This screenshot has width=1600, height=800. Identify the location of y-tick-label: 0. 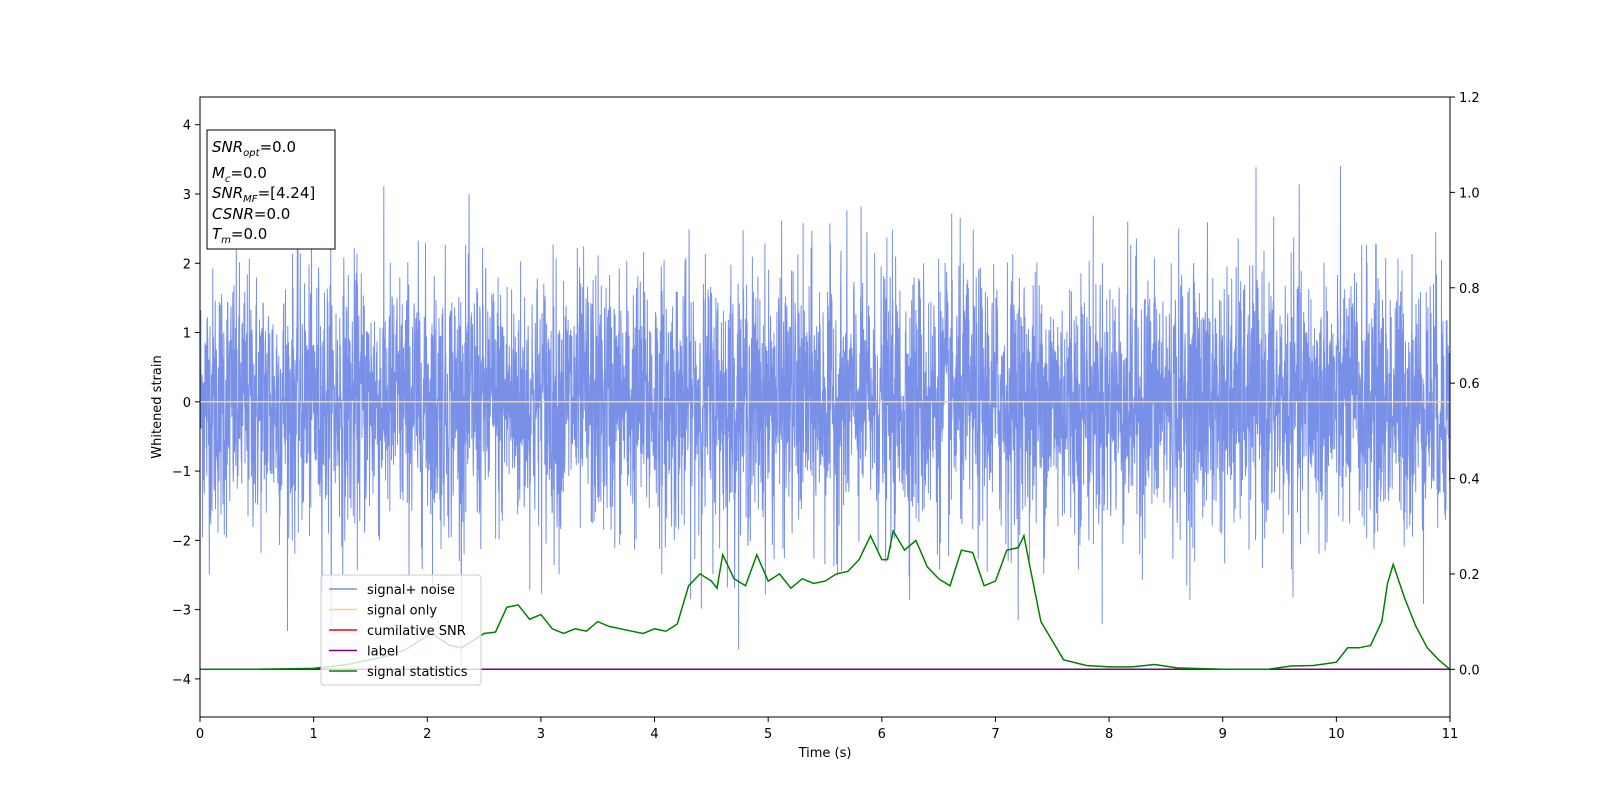
(187, 403).